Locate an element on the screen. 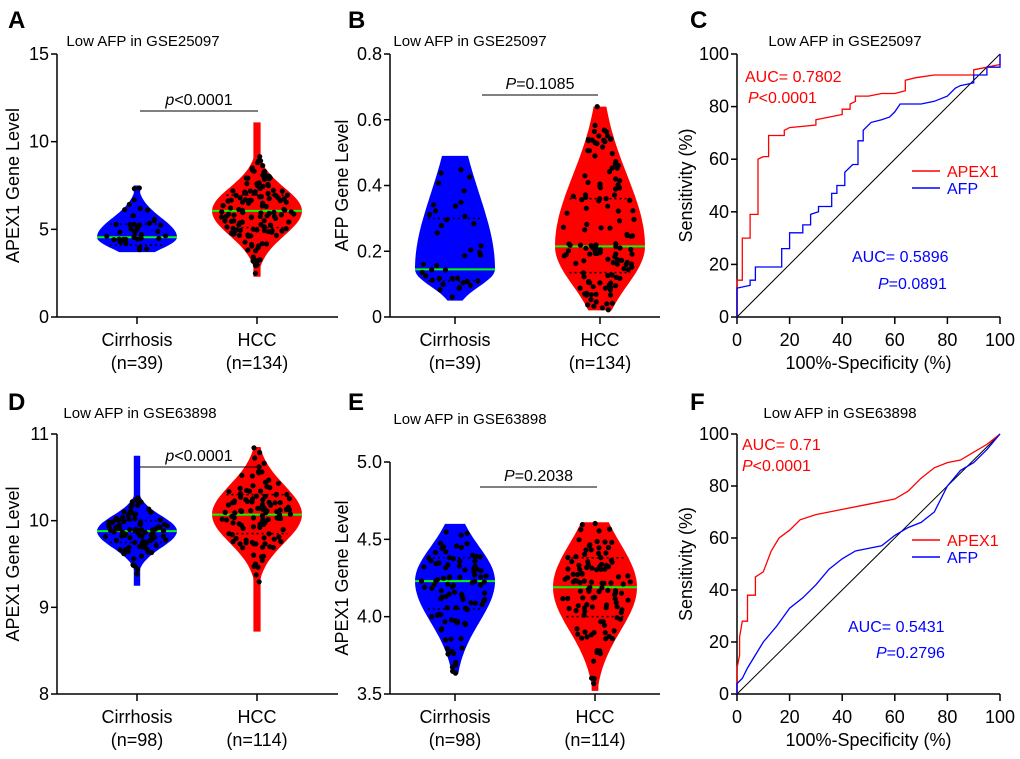 The height and width of the screenshot is (759, 1020). p-symbol: P is located at coordinates (883, 284).